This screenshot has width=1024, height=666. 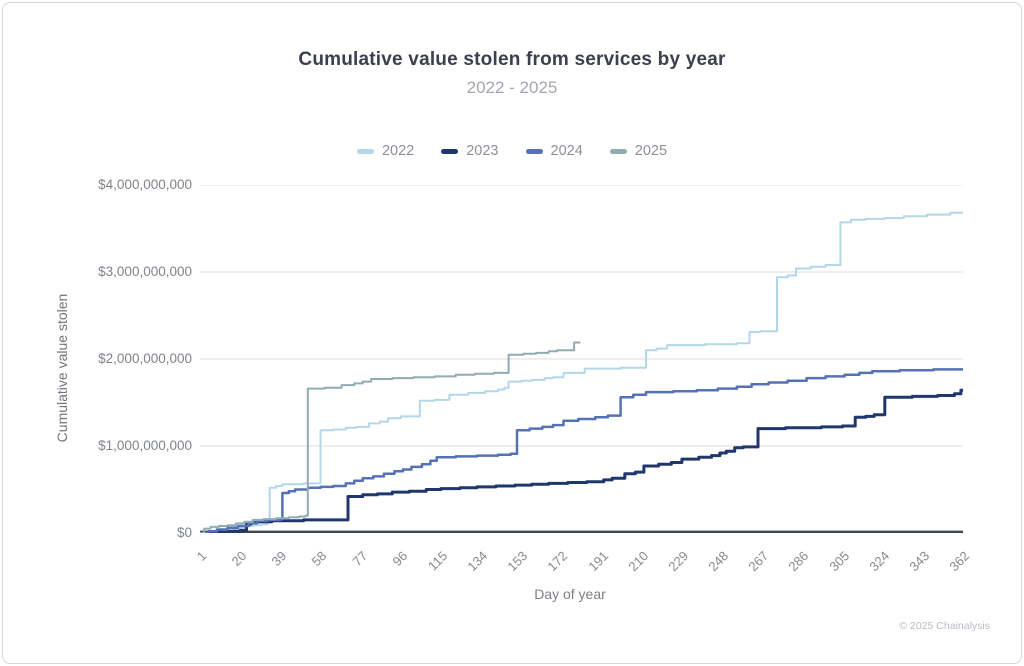 What do you see at coordinates (398, 151) in the screenshot?
I see `legend-label: 2022` at bounding box center [398, 151].